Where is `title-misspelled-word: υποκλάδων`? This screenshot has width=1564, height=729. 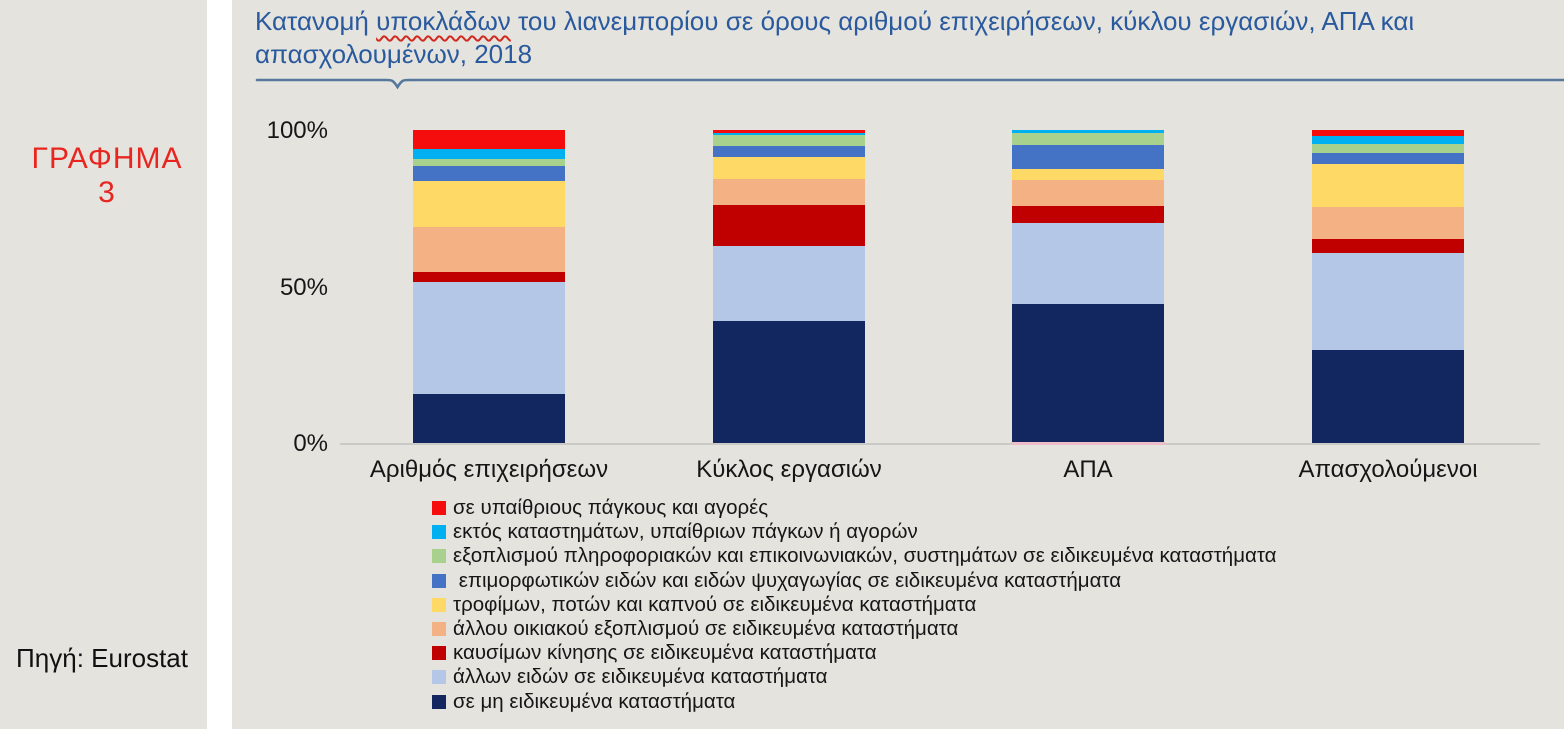
title-misspelled-word: υποκλάδων is located at coordinates (443, 21).